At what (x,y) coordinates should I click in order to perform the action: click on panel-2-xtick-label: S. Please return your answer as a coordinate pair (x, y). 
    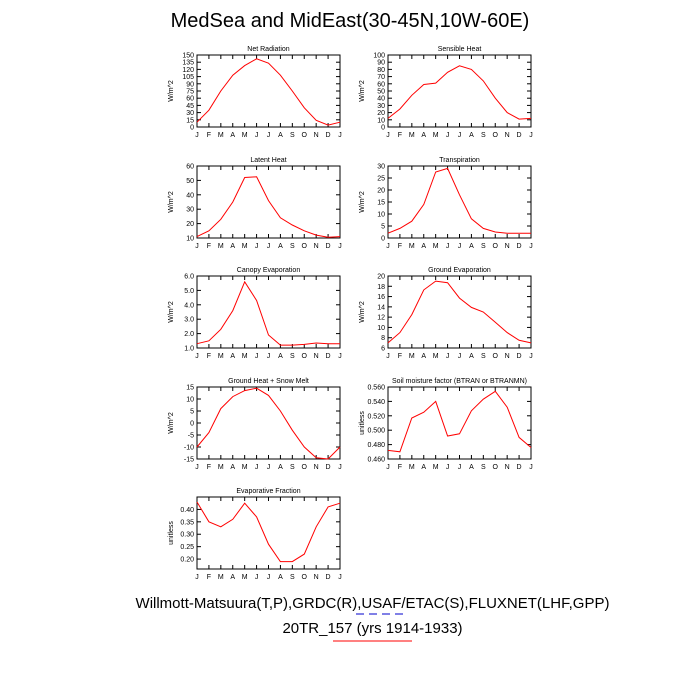
    Looking at the image, I should click on (483, 135).